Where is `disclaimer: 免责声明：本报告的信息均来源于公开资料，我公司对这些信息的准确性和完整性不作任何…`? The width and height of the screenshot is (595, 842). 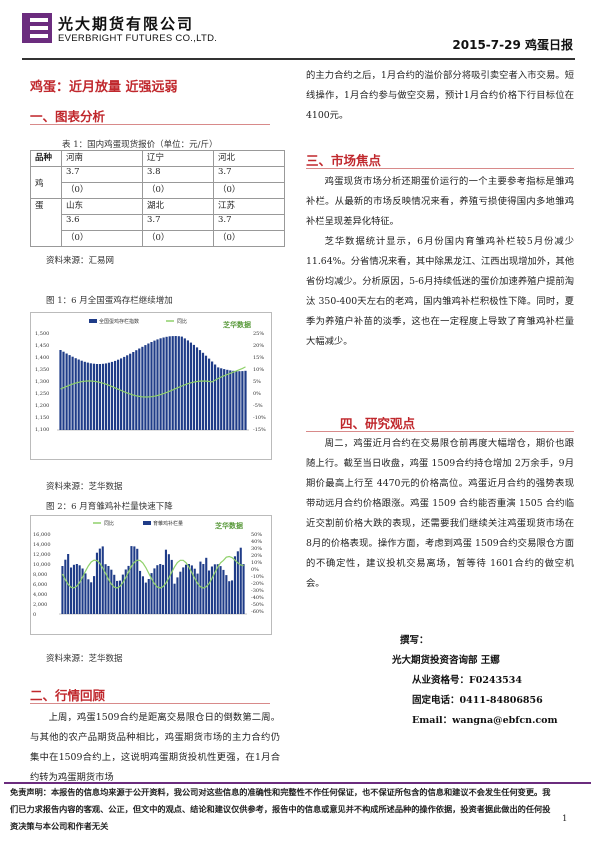 disclaimer: 免责声明：本报告的信息均来源于公开资料，我公司对这些信息的准确性和完整性不作任何… is located at coordinates (280, 809).